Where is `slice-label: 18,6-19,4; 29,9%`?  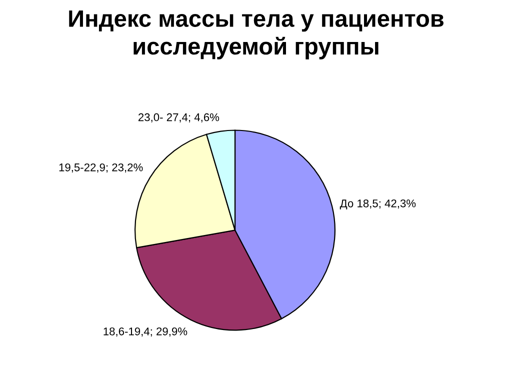
slice-label: 18,6-19,4; 29,9% is located at coordinates (146, 332).